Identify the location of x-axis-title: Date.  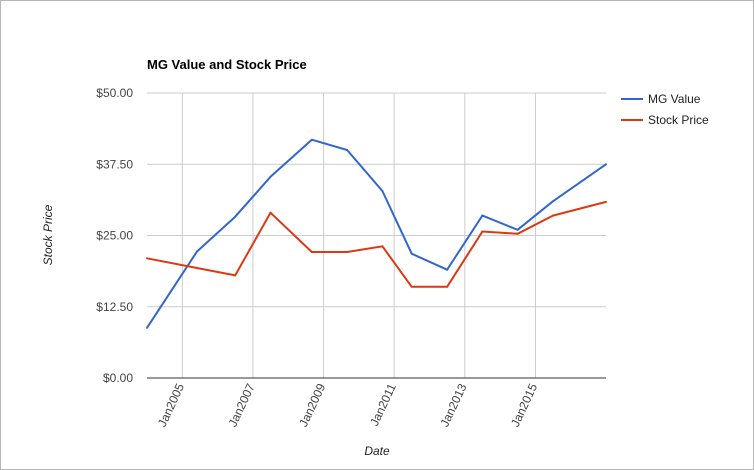
(377, 451).